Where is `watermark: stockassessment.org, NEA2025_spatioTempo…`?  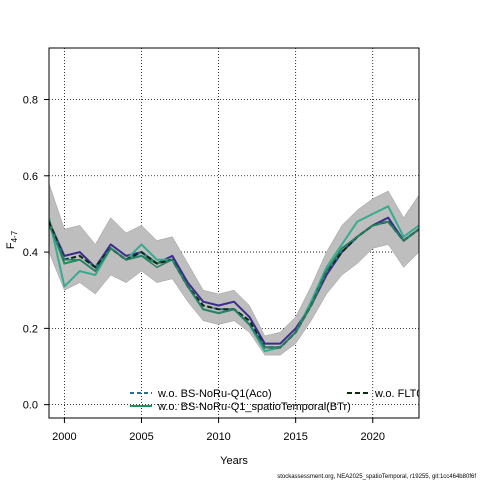
watermark: stockassessment.org, NEA2025_spatioTempo… is located at coordinates (376, 477).